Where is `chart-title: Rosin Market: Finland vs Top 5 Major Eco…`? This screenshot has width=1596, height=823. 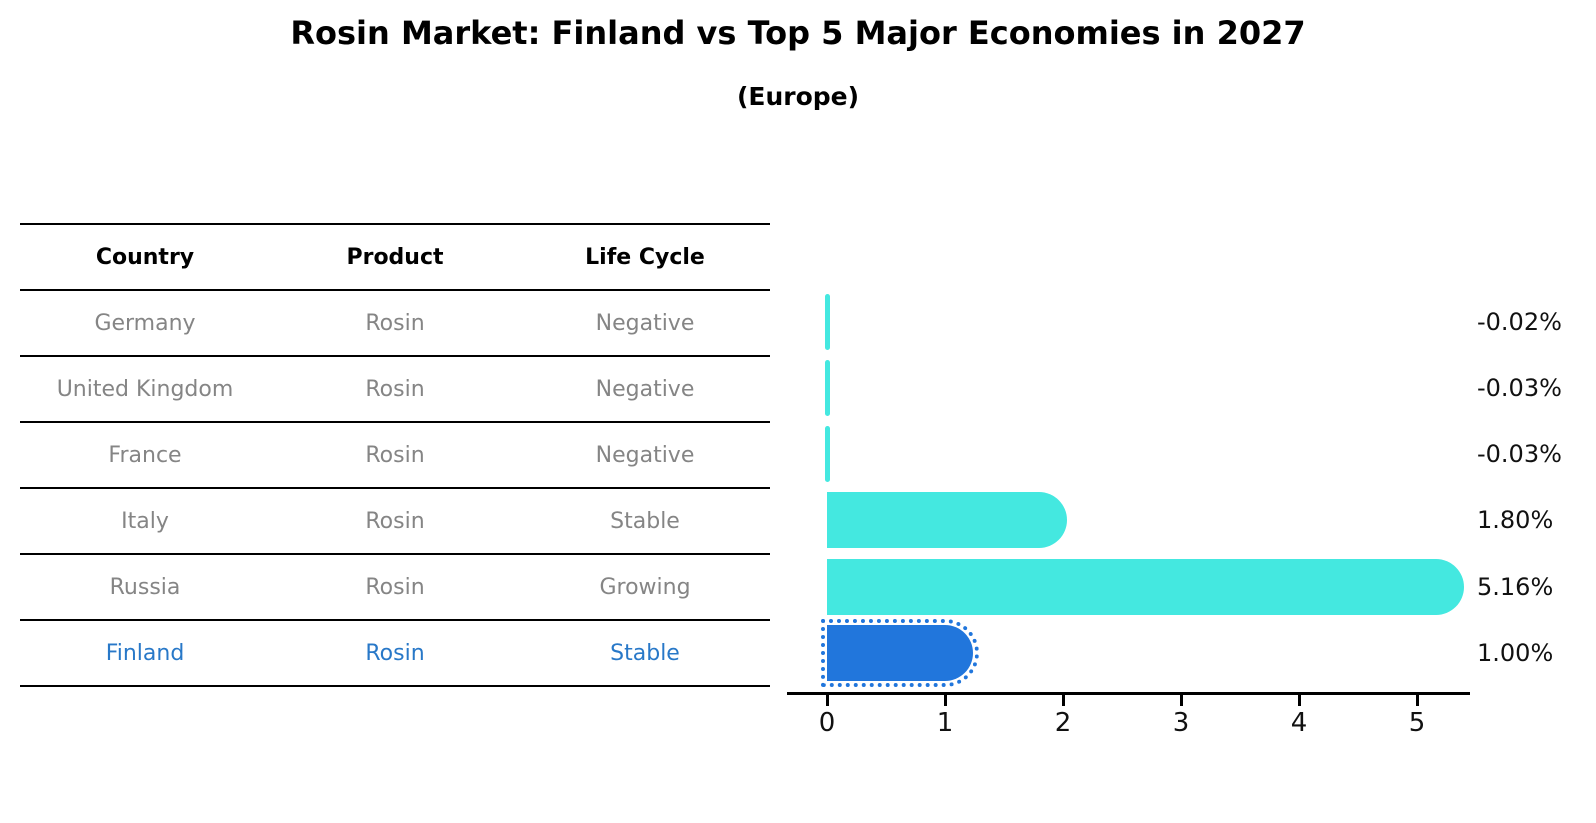 chart-title: Rosin Market: Finland vs Top 5 Major Eco… is located at coordinates (798, 33).